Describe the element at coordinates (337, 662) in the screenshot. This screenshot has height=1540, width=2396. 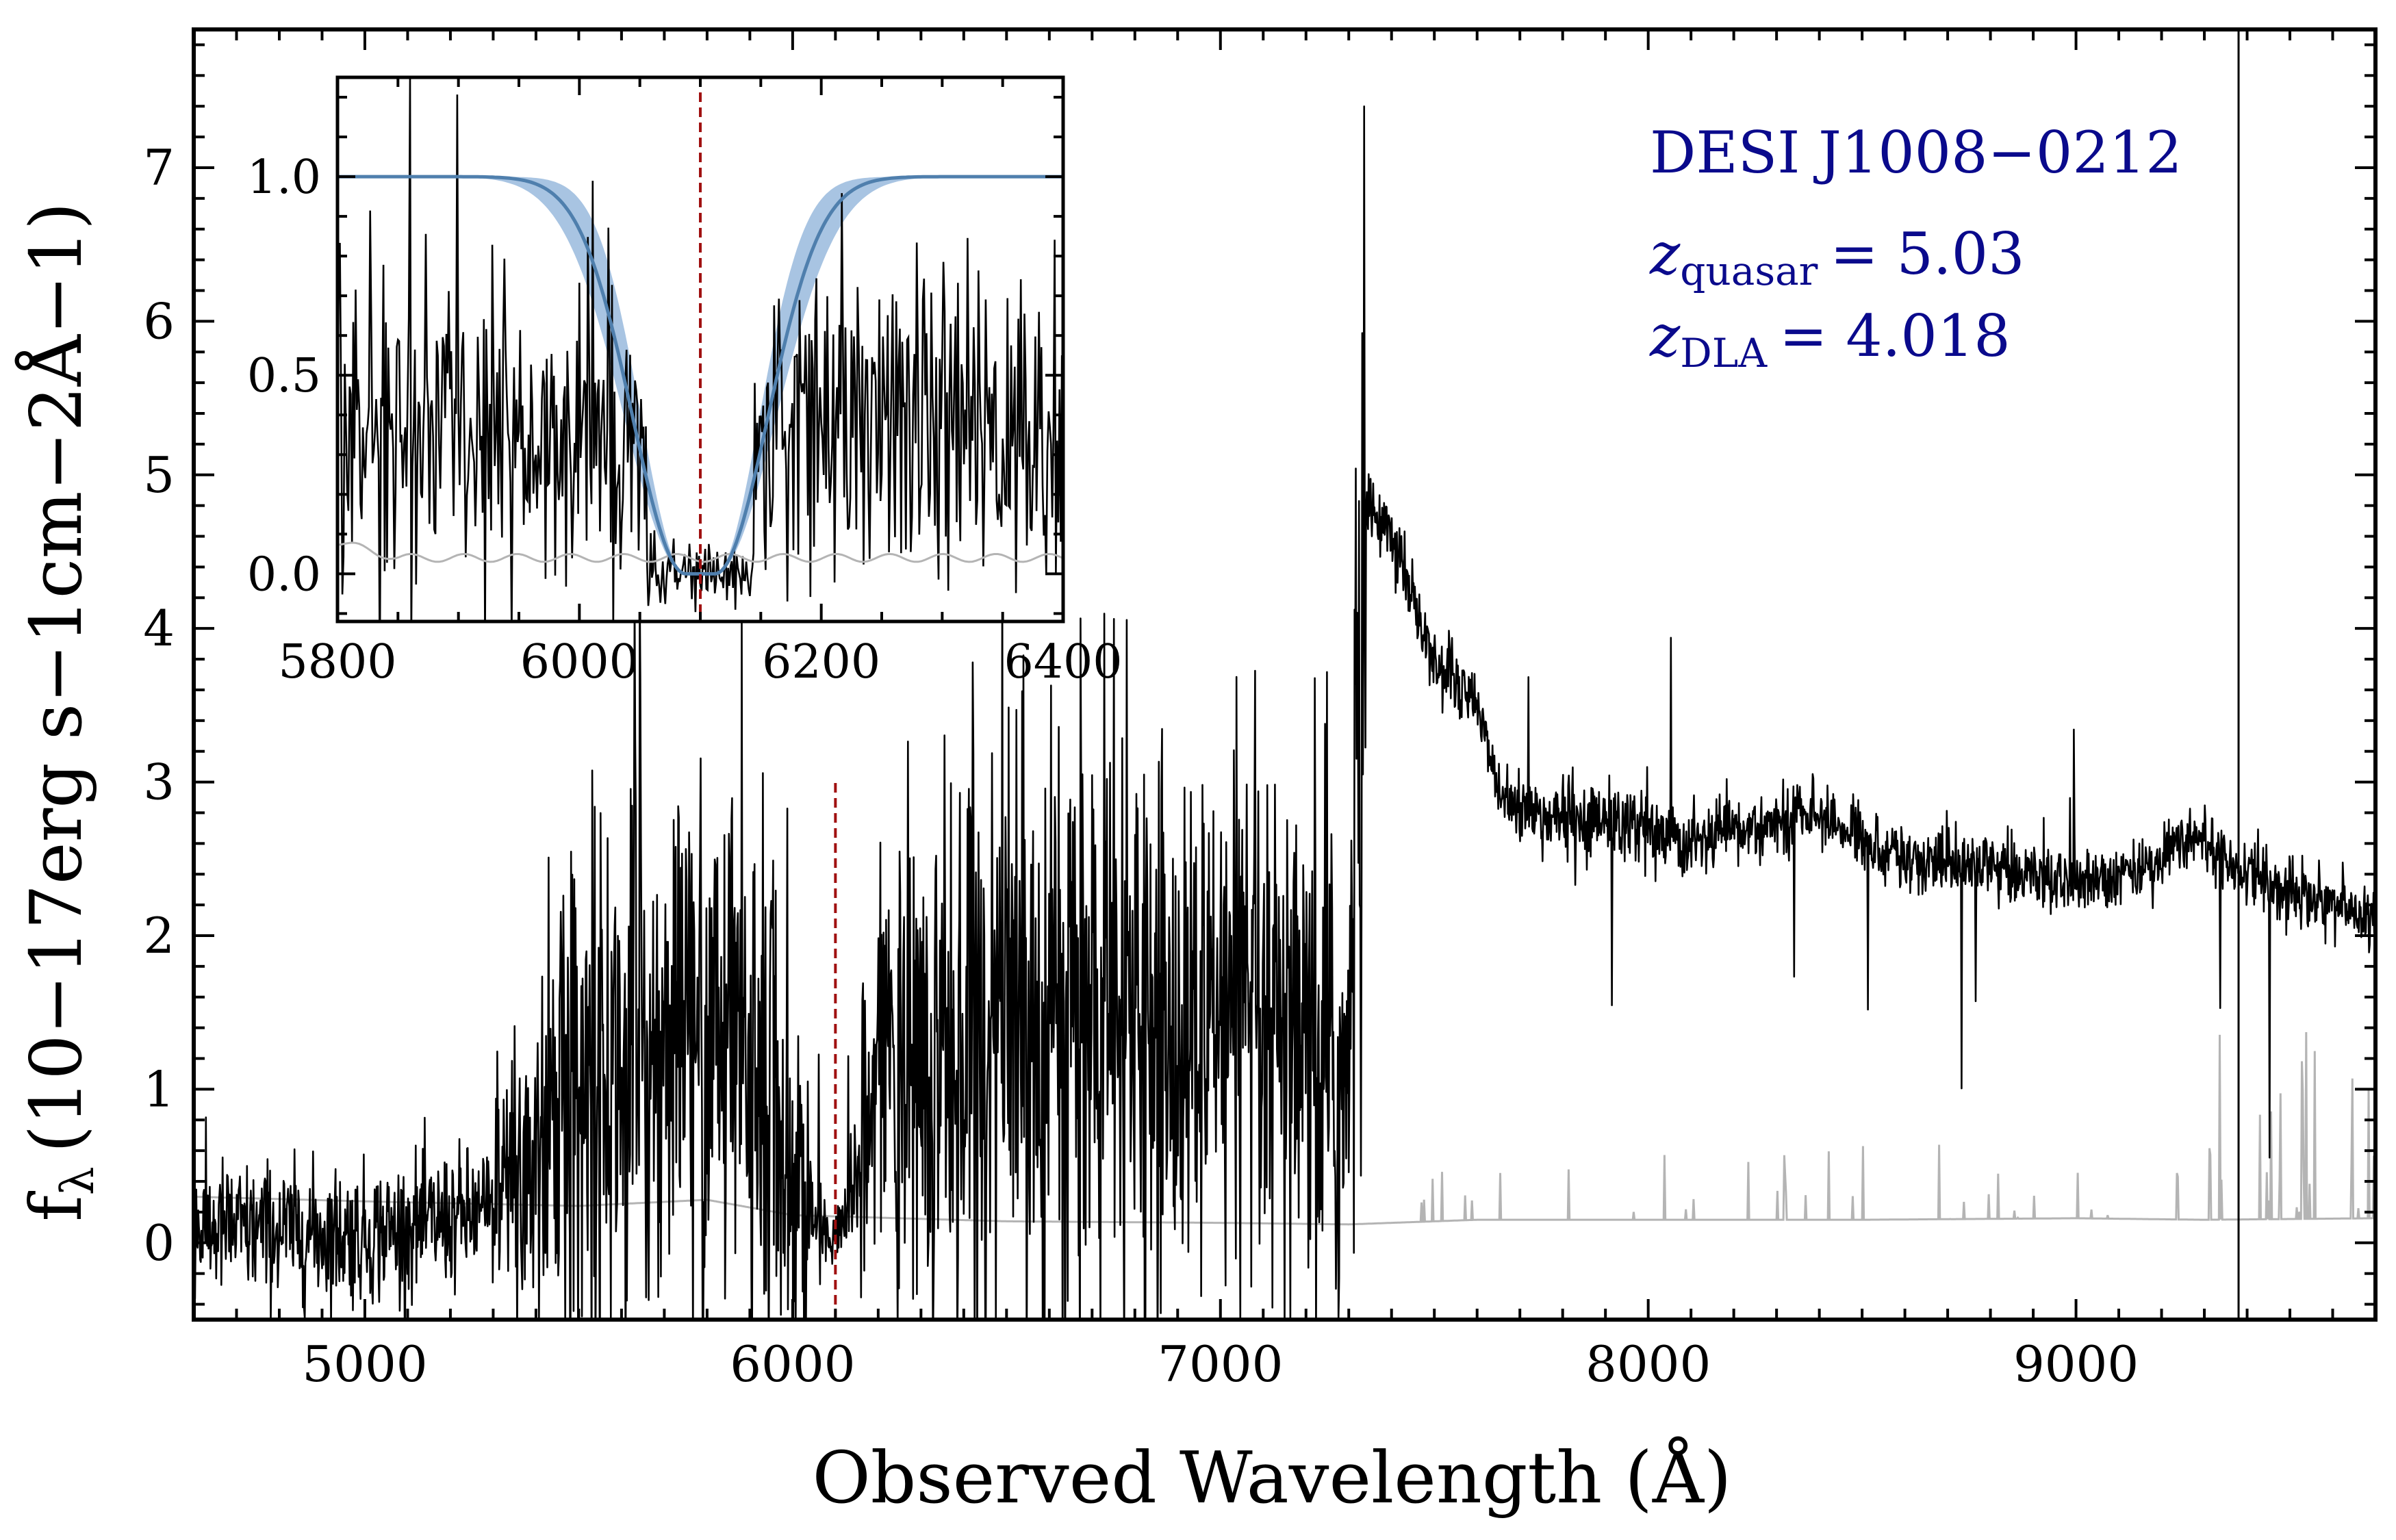
I see `inset-x-tick-label: 5800` at that location.